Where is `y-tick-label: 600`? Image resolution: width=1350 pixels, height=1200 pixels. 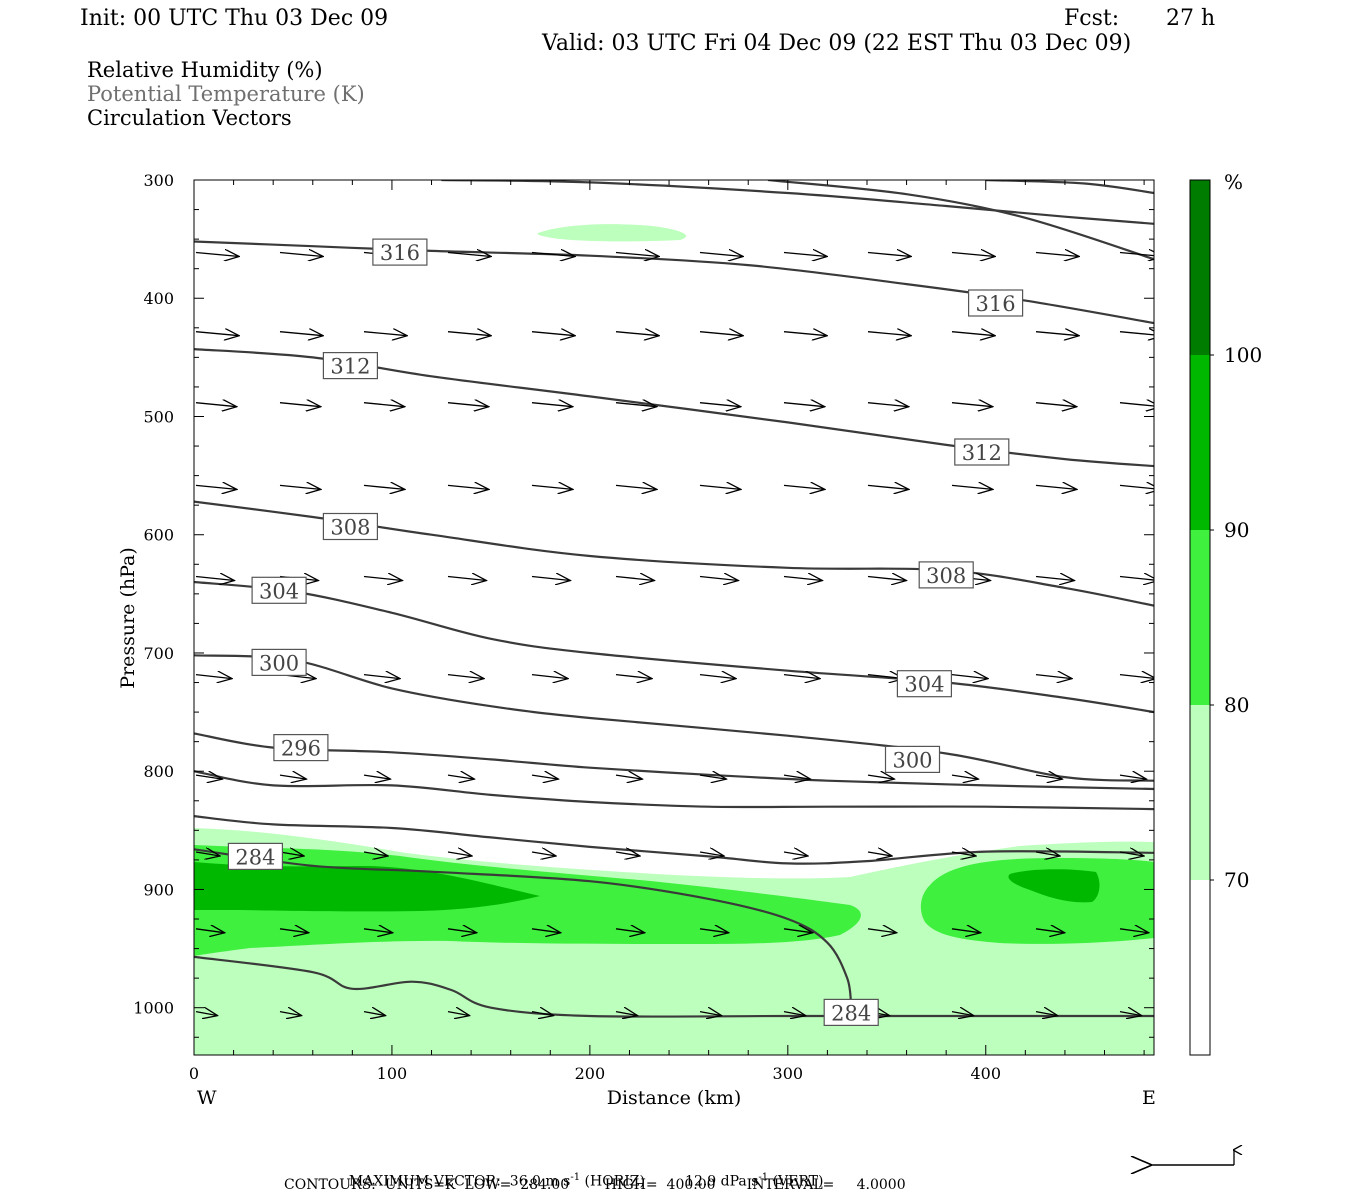
y-tick-label: 600 is located at coordinates (158, 535).